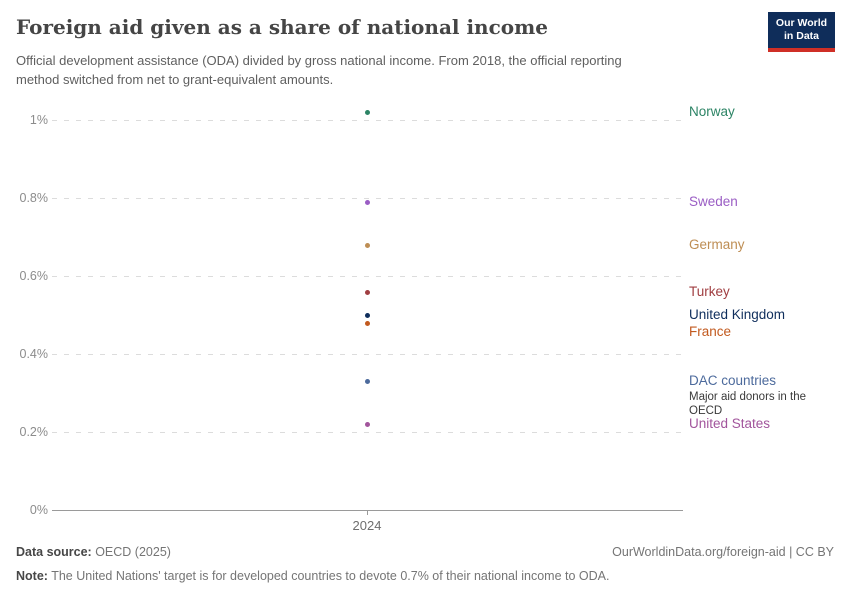  I want to click on entity-label-united-kingdom: United Kingdom, so click(737, 315).